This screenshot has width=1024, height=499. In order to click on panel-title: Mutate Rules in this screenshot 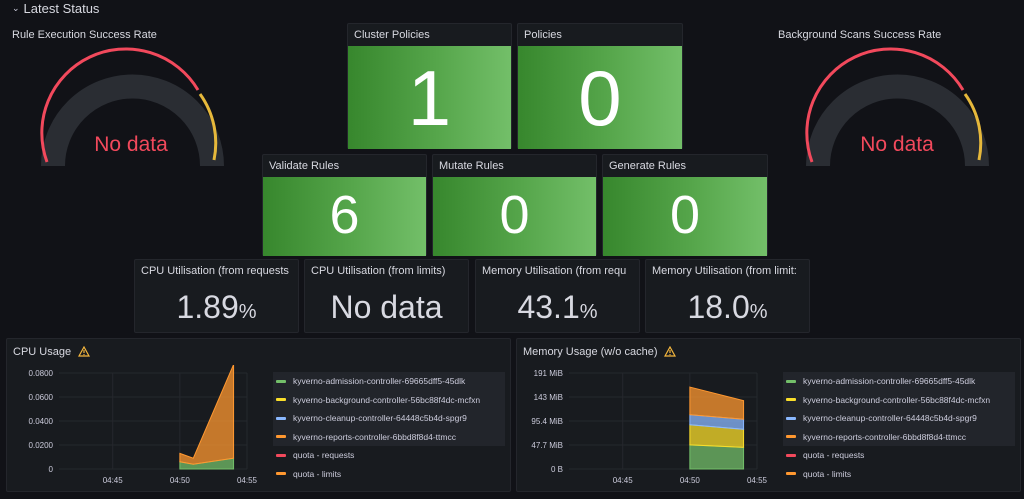, I will do `click(471, 166)`.